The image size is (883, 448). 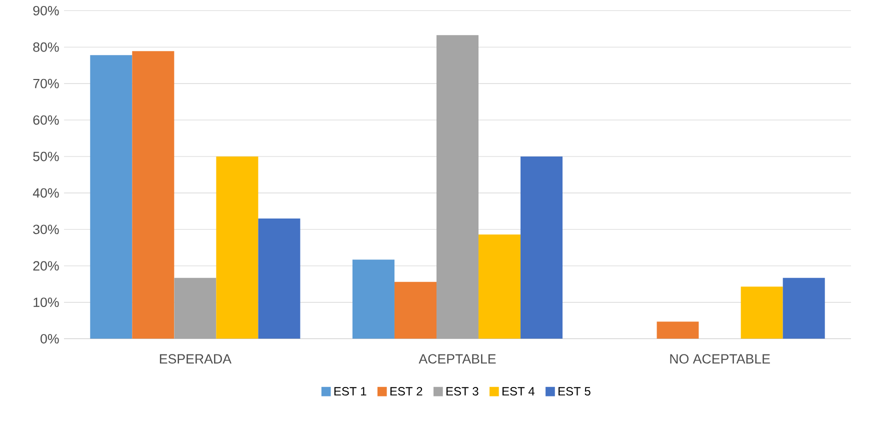 What do you see at coordinates (49, 339) in the screenshot?
I see `y-tick-label: 0%` at bounding box center [49, 339].